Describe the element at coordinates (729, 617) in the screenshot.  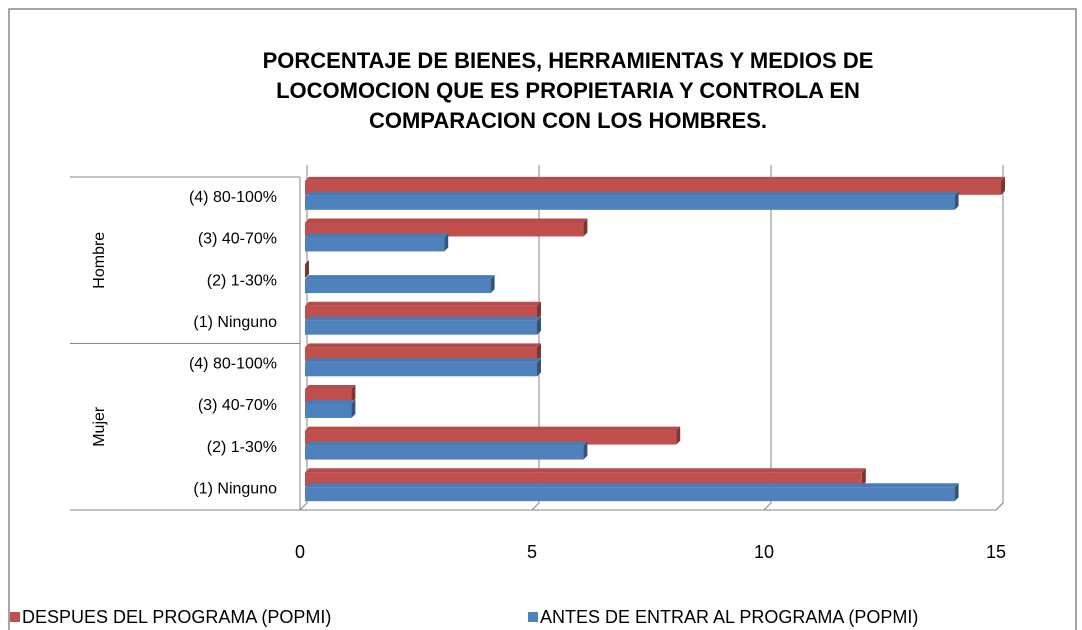
I see `legend-label: ANTES DE ENTRAR AL PROGRAMA (POPMI)` at that location.